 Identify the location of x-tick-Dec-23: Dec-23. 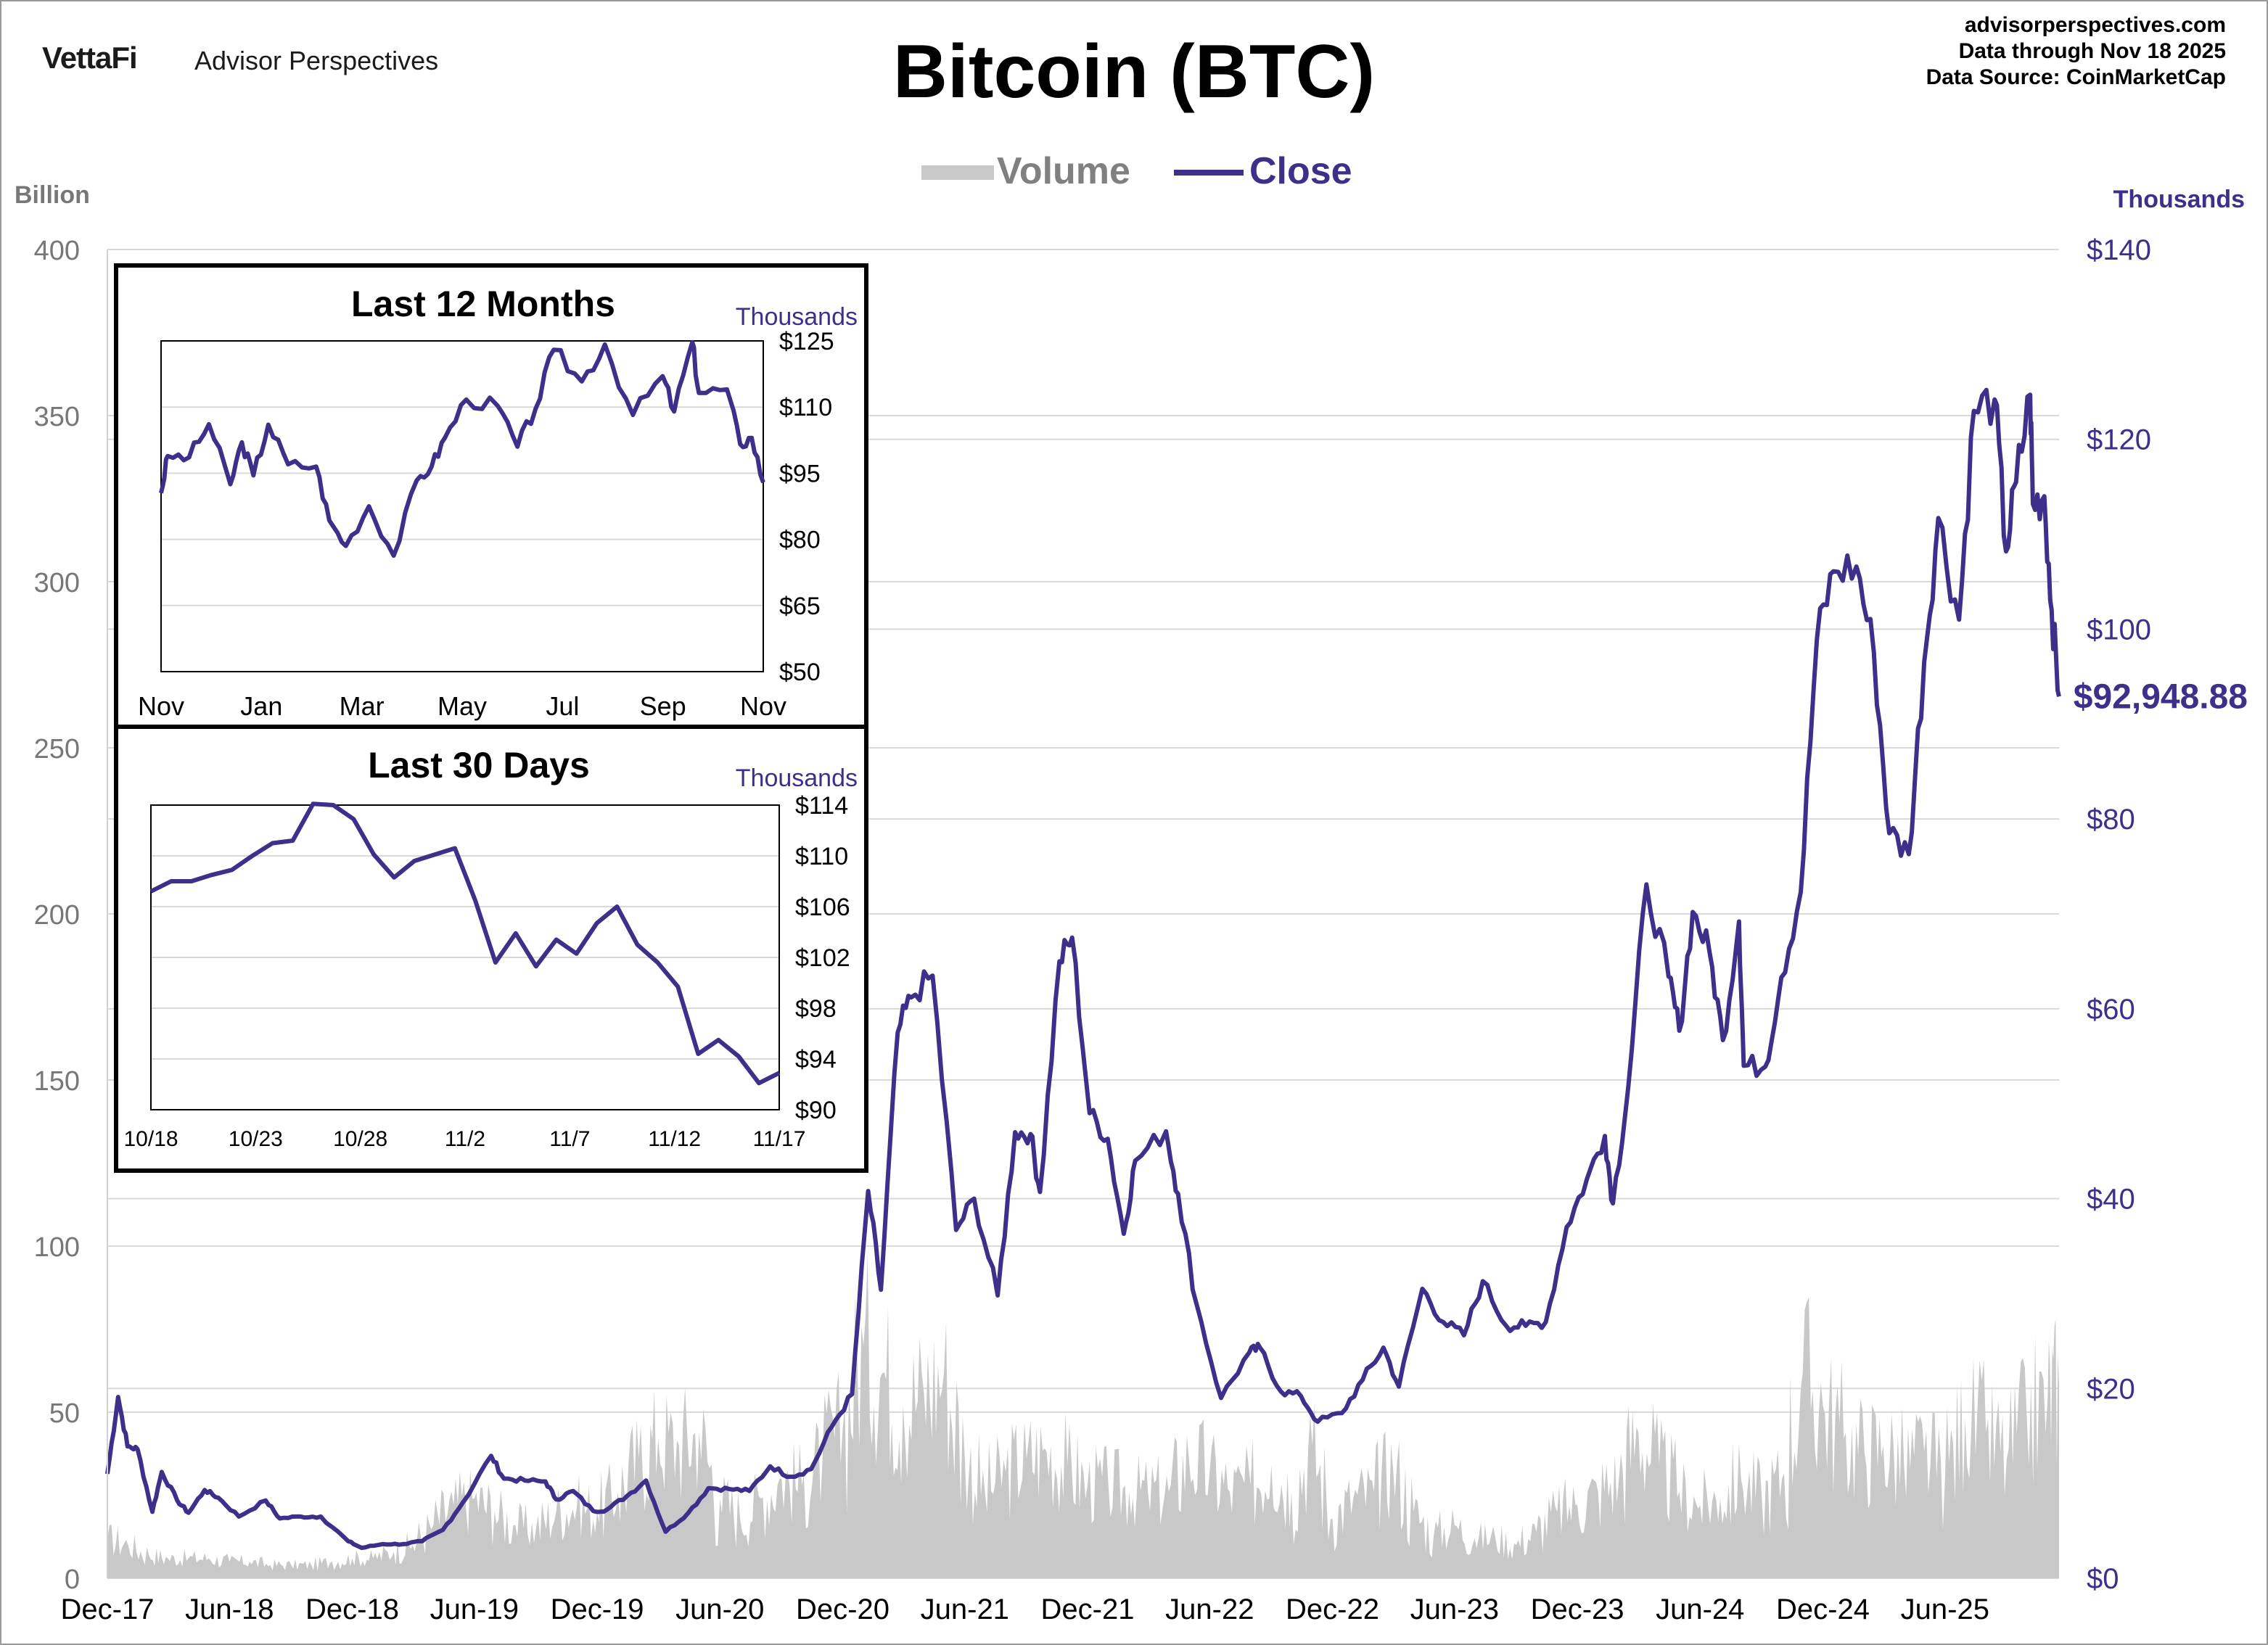
(1578, 1609).